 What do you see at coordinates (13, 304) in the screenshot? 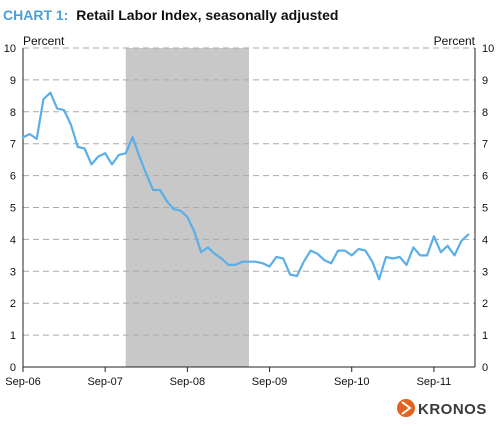
I see `y-tick-left-2: 2` at bounding box center [13, 304].